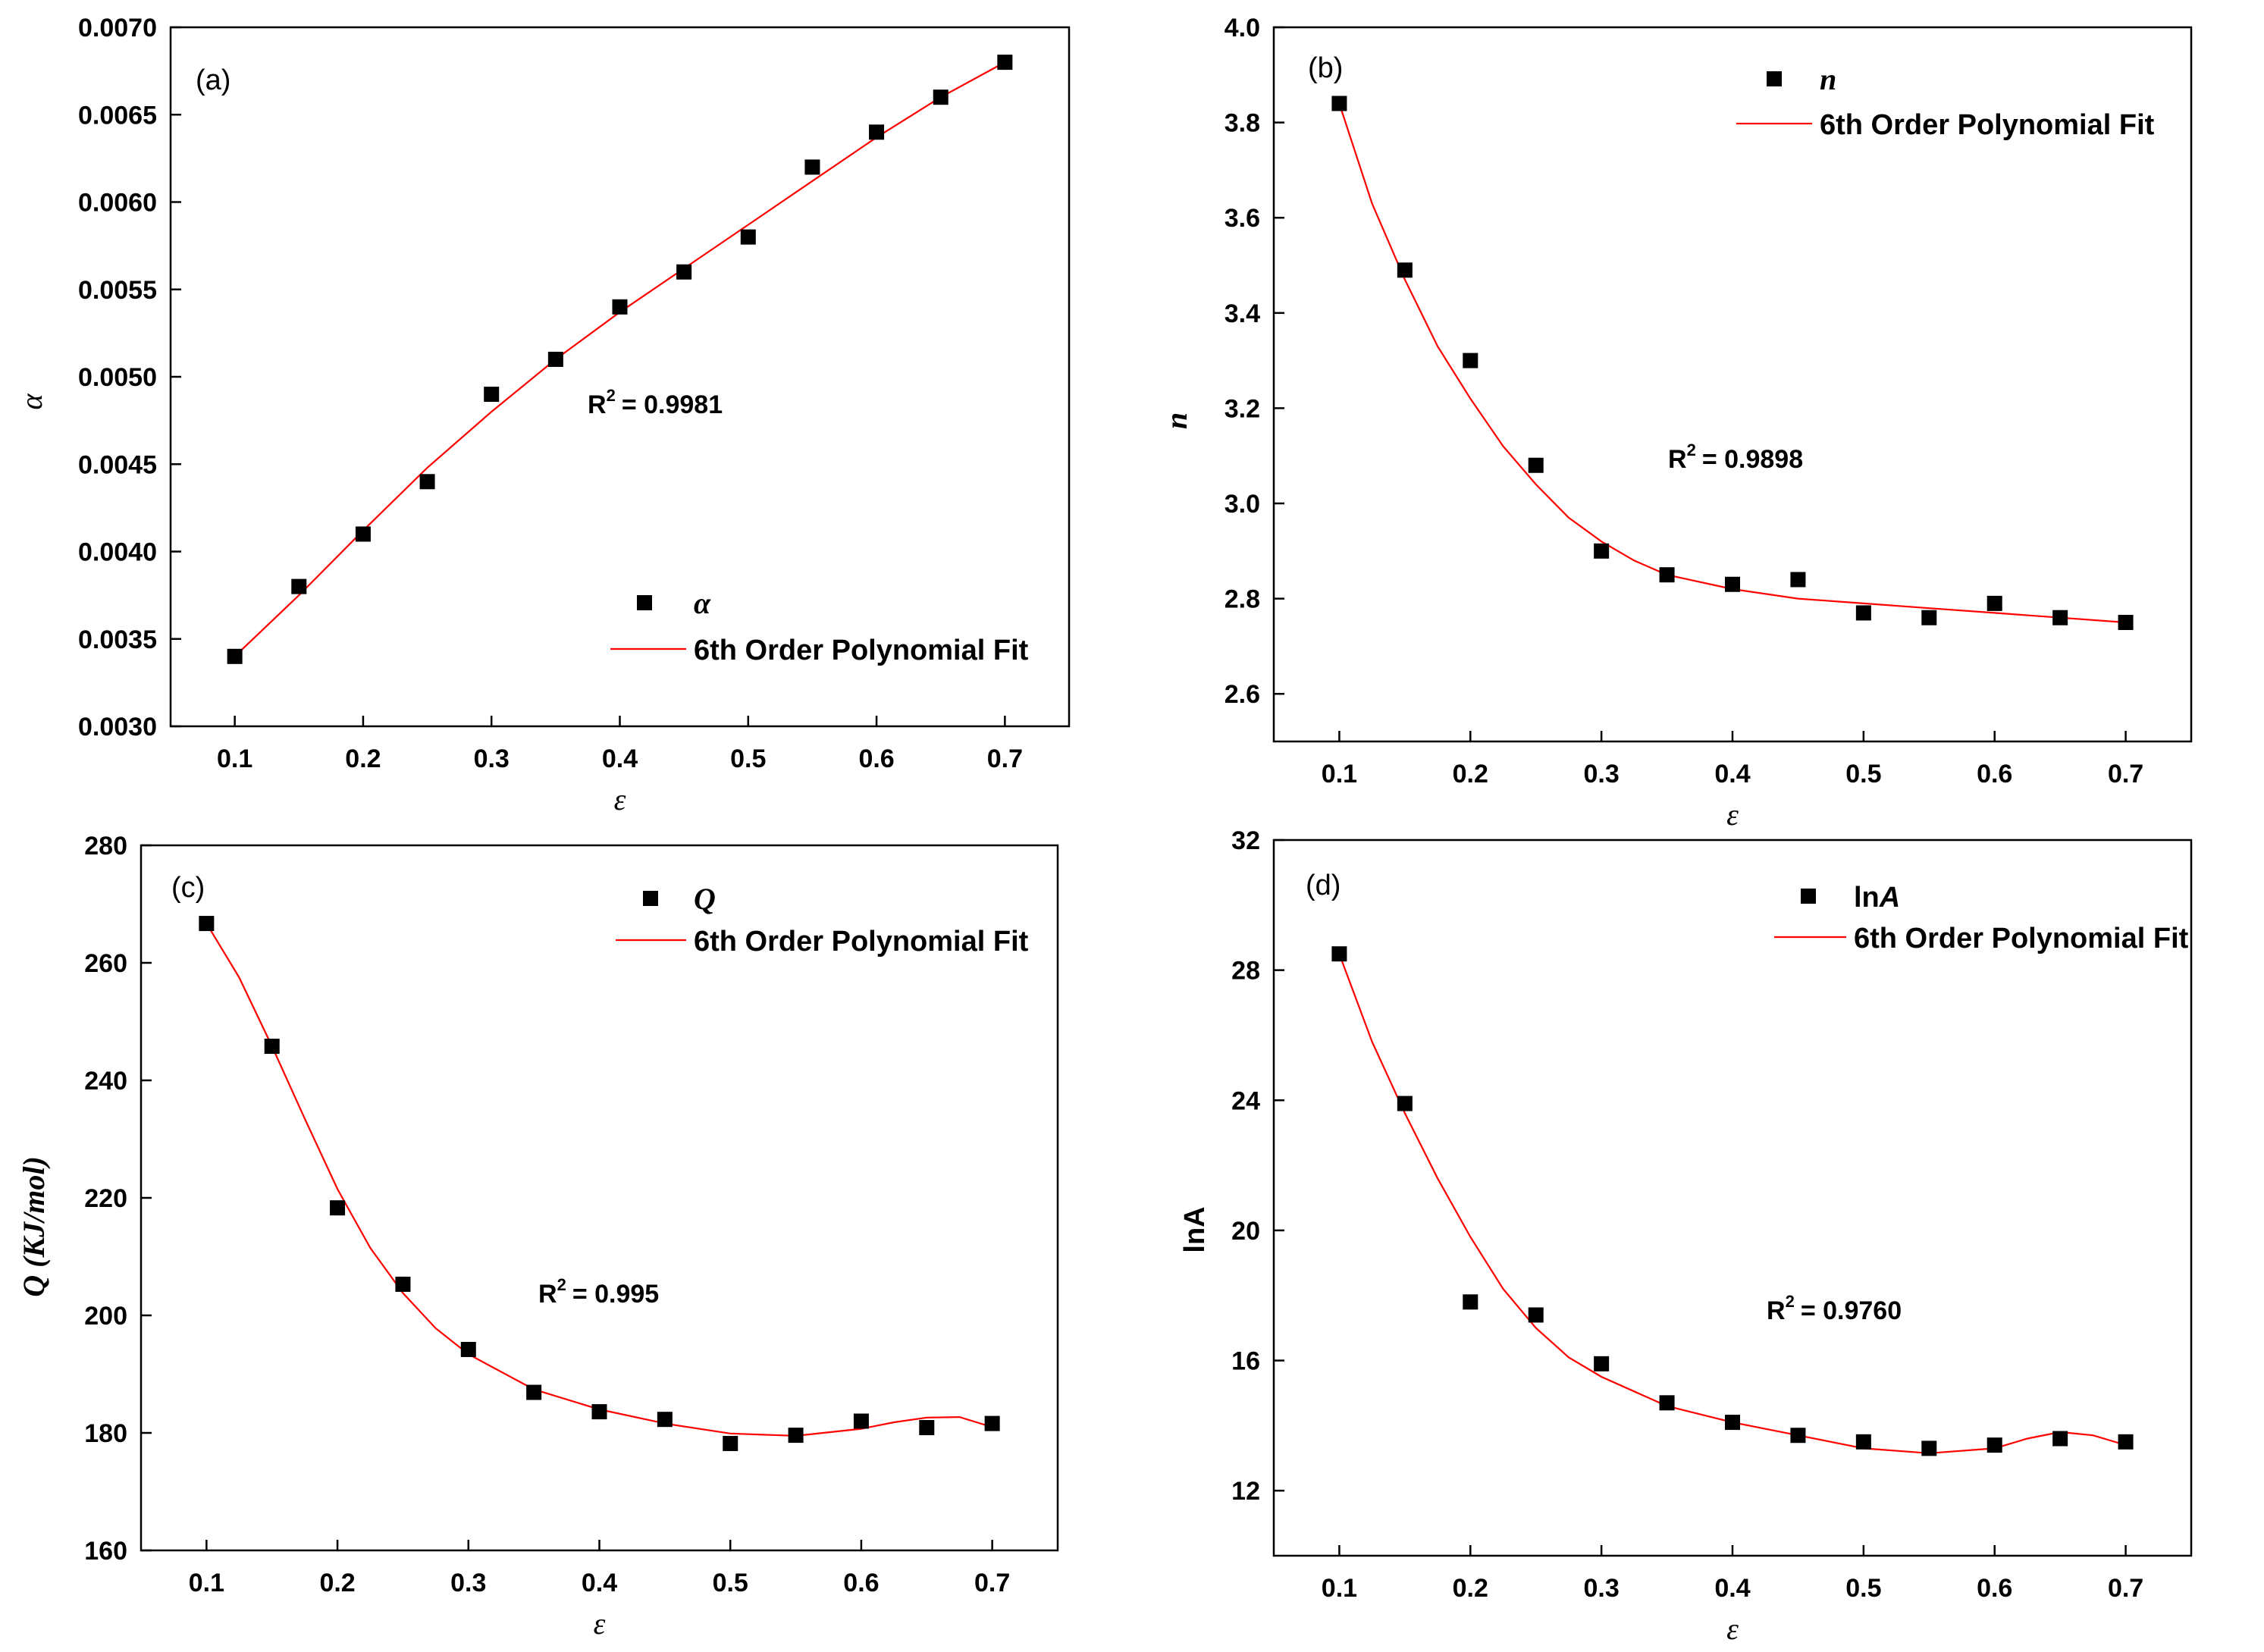  Describe the element at coordinates (1834, 1308) in the screenshot. I see `r-squared-annotation: R2 = 0.9760` at that location.